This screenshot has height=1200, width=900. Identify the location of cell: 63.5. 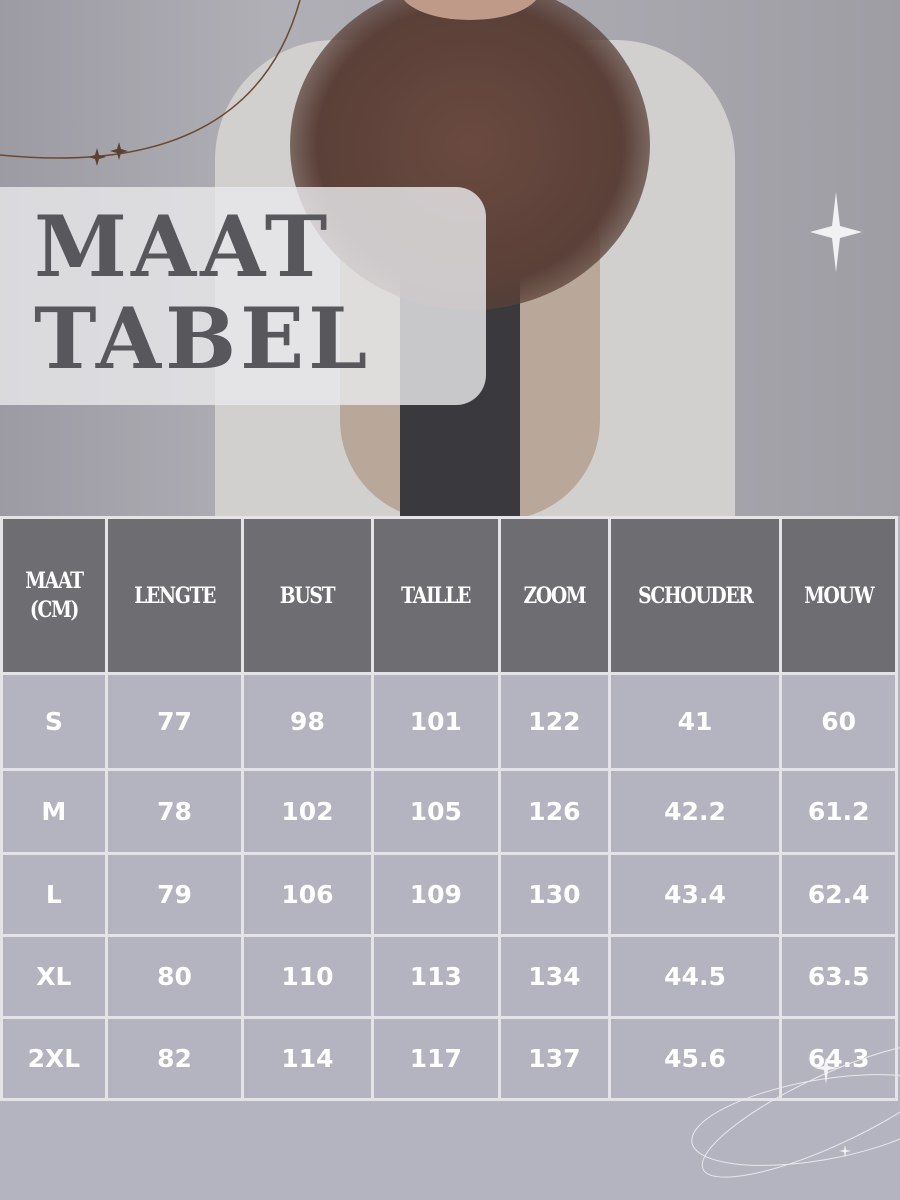
(838, 976).